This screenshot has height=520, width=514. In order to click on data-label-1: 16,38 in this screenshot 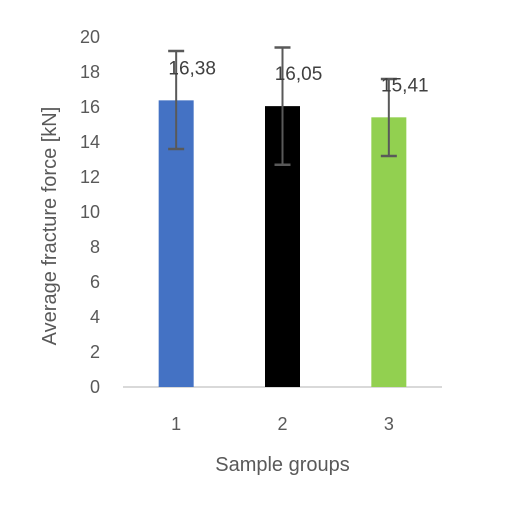, I will do `click(192, 68)`.